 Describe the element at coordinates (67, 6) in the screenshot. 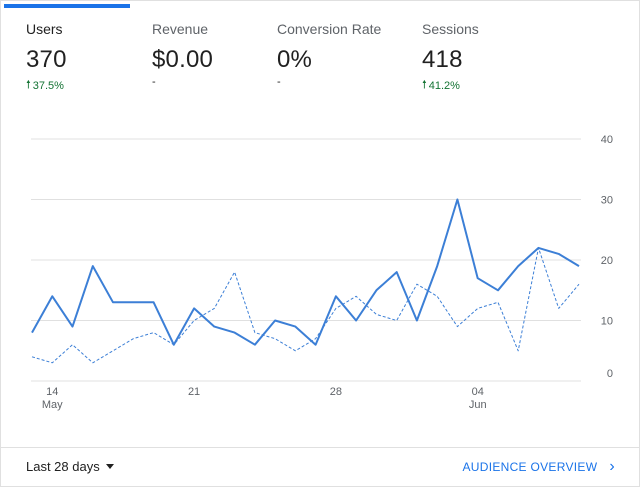

I see `active-tab-indicator` at that location.